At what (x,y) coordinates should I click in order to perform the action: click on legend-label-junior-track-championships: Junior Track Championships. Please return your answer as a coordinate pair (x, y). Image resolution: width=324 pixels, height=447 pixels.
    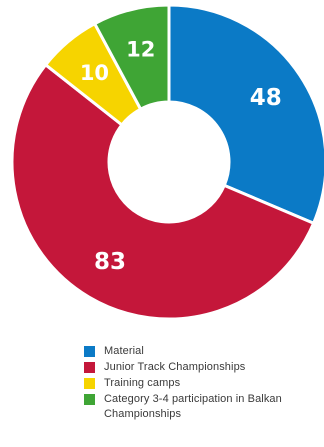
    Looking at the image, I should click on (175, 367).